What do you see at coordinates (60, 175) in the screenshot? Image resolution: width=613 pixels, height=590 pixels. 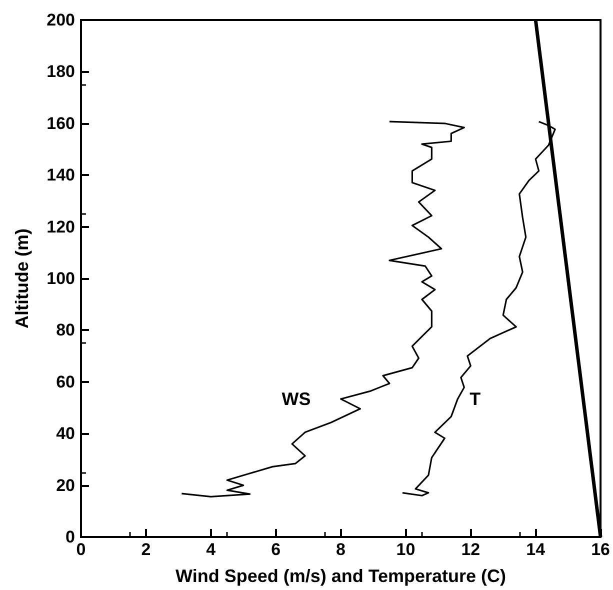 I see `y-tick-label: 140` at bounding box center [60, 175].